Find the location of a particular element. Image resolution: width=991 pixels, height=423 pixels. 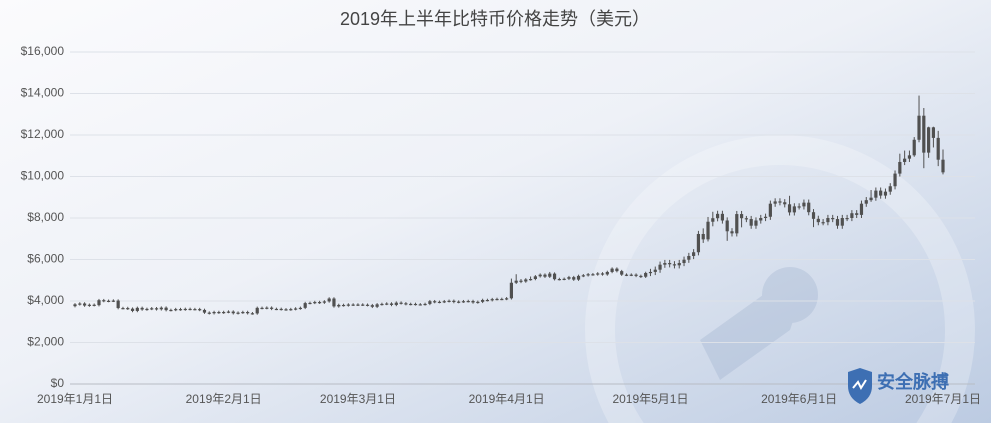

y-tick-label: $16,000 is located at coordinates (43, 51).